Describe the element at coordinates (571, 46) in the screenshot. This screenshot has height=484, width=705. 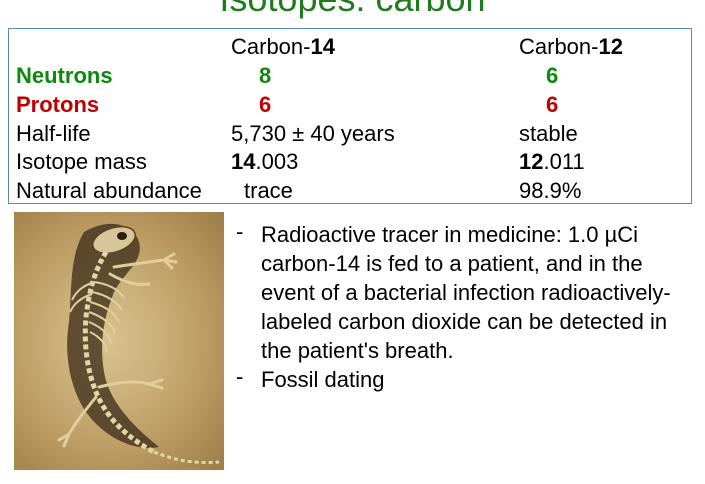
I see `header-carbon-12: Carbon-12` at that location.